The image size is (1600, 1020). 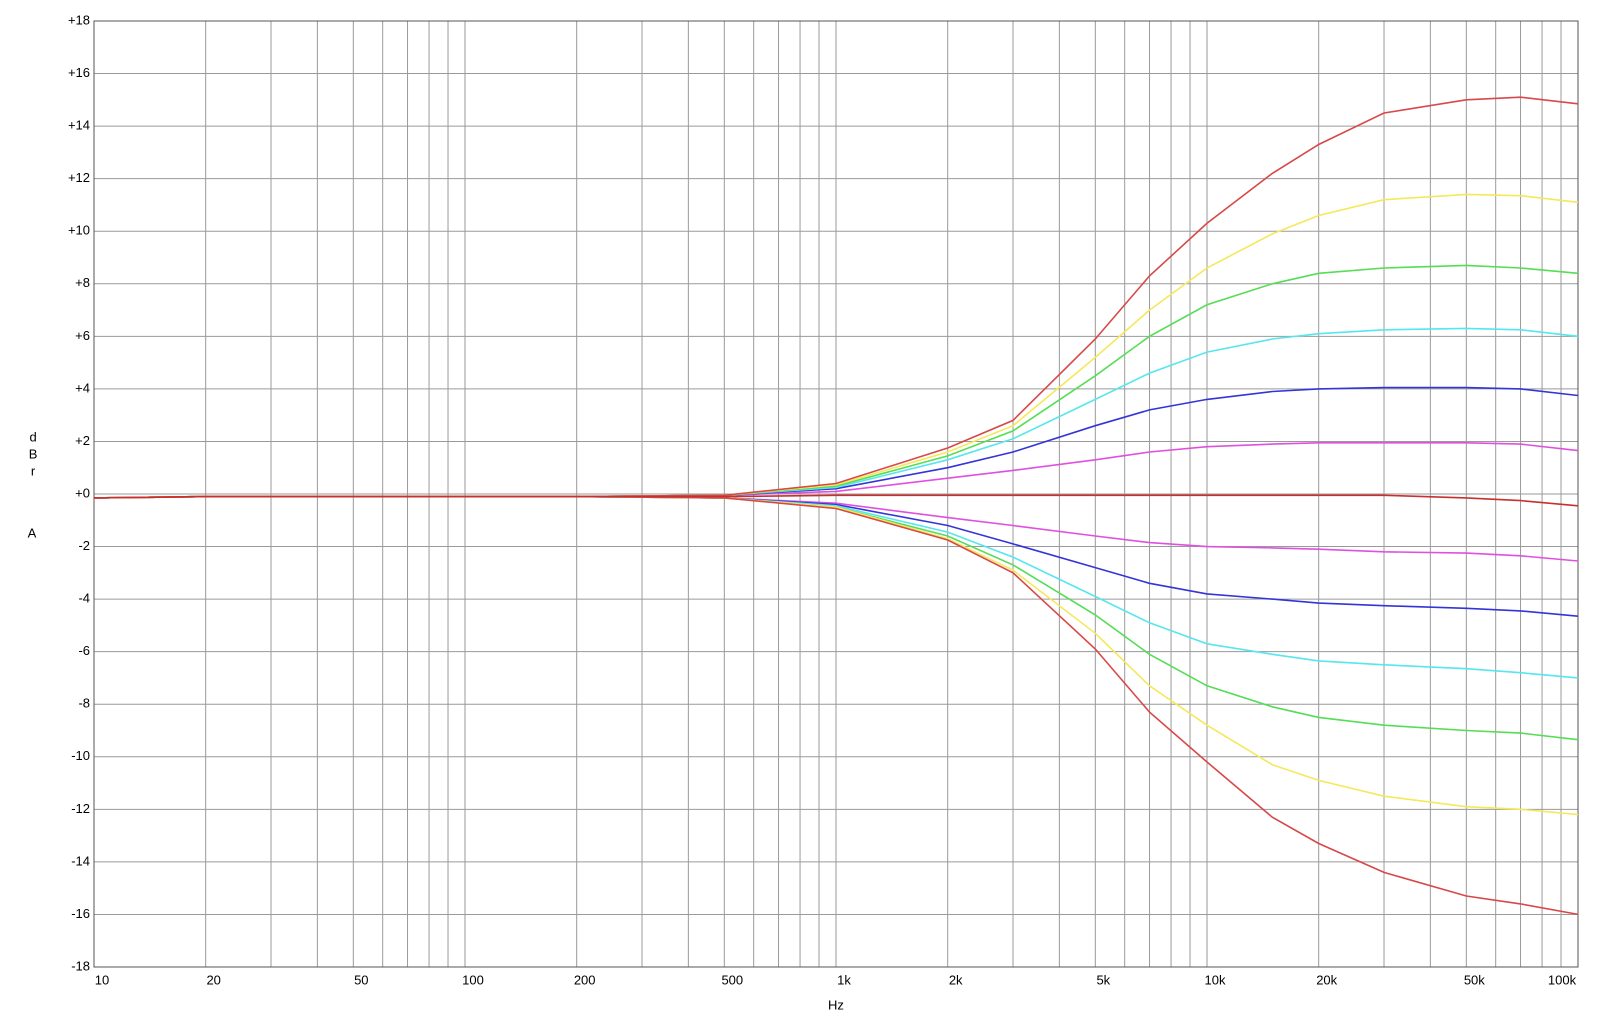 I want to click on y-tick-label: +0, so click(x=82, y=492).